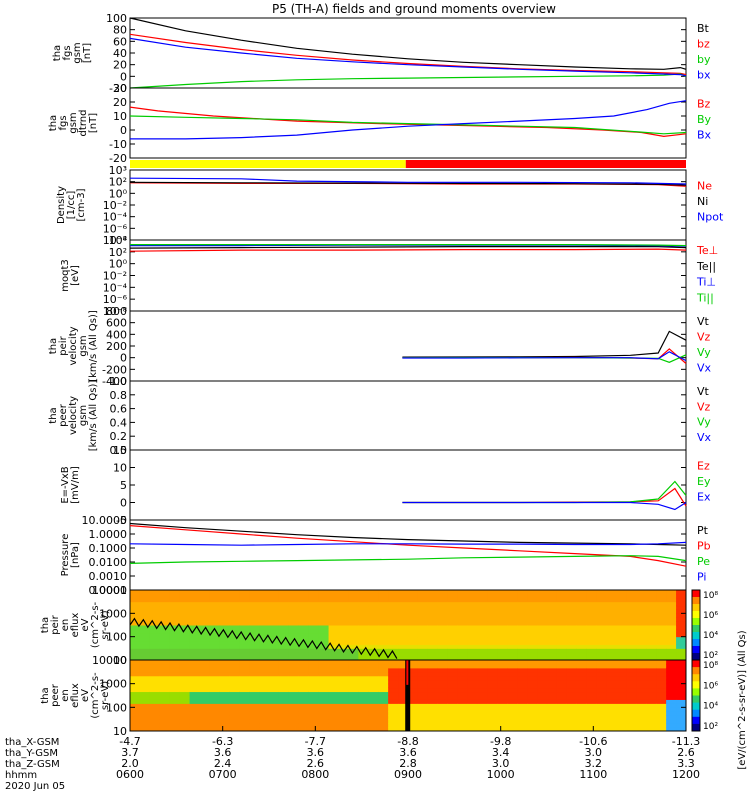  I want to click on y-tick-label: 10⁻², so click(115, 205).